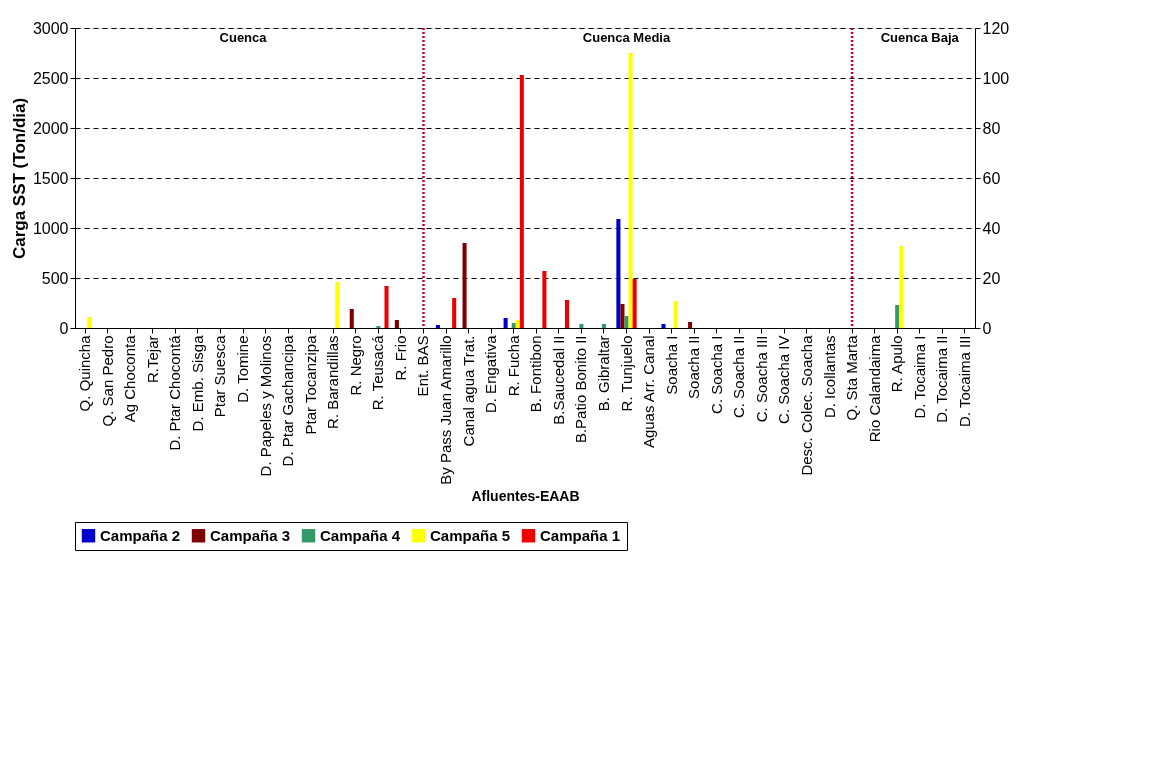  Describe the element at coordinates (919, 377) in the screenshot. I see `x-tick-label: D. Tocaima I` at that location.